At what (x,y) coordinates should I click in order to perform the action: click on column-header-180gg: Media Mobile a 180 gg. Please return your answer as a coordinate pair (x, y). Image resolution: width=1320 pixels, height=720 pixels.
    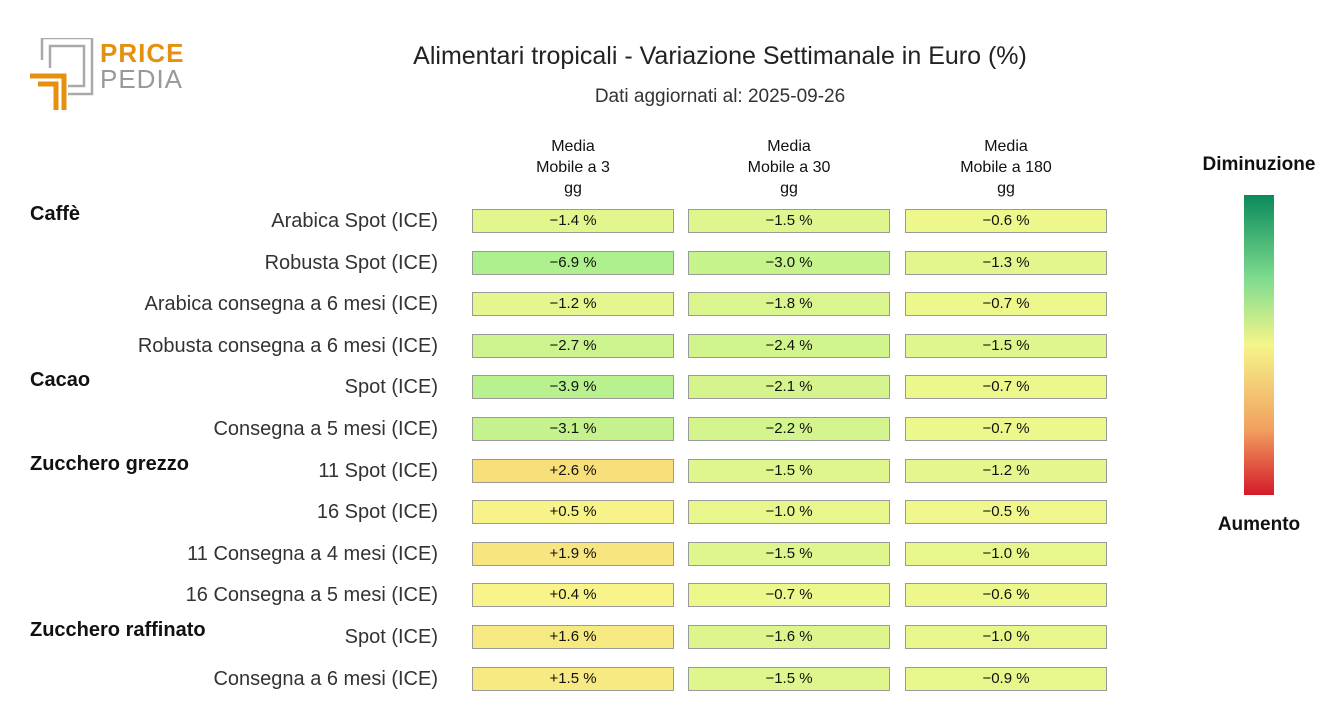
    Looking at the image, I should click on (1006, 167).